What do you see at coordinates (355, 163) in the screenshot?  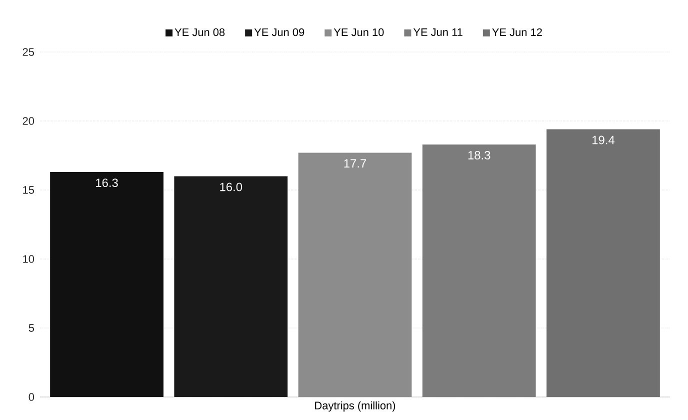 I see `data-label: 17.7` at bounding box center [355, 163].